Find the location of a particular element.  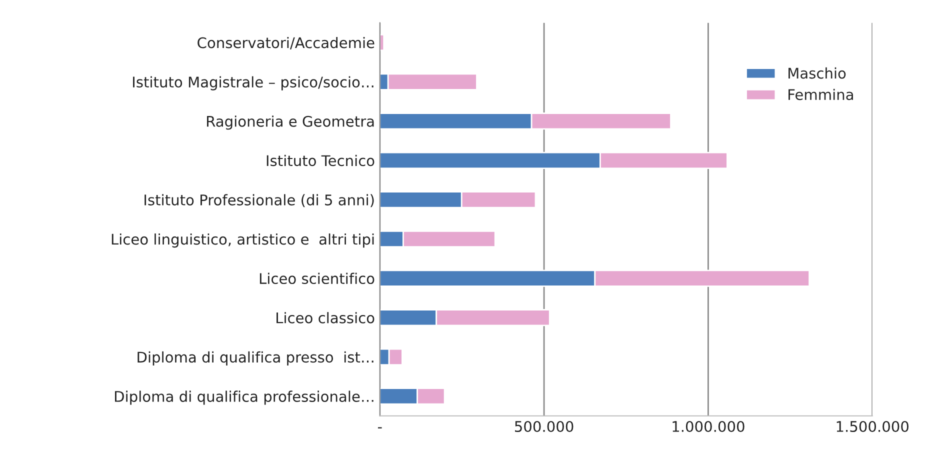

y-tick-label: Liceo scientifico is located at coordinates (317, 278).